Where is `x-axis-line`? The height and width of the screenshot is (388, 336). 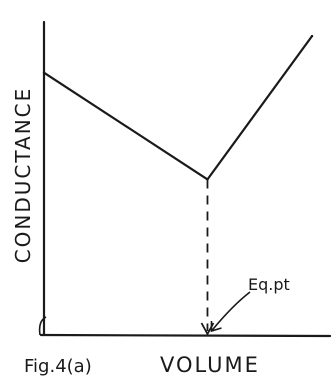
x-axis-line is located at coordinates (185, 335).